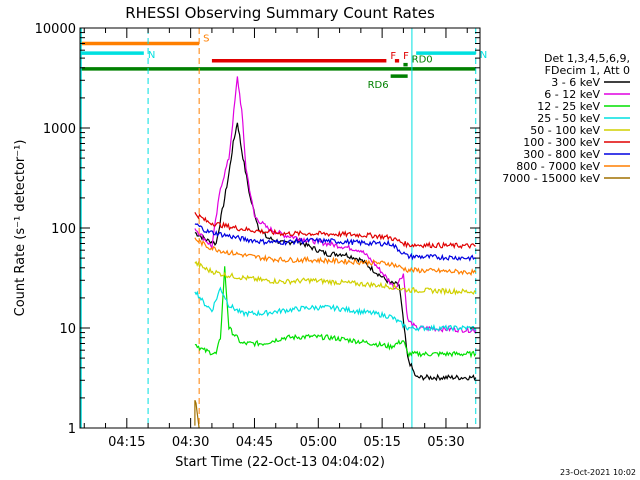 Image resolution: width=640 pixels, height=480 pixels. I want to click on legend-entry-4: 50 - 100 keV, so click(565, 130).